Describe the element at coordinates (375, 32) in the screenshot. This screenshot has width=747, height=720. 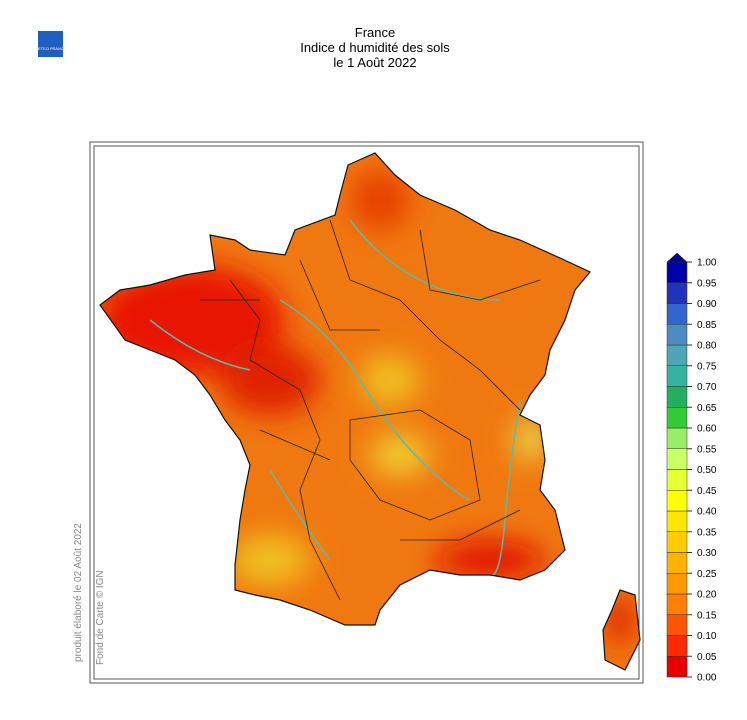
I see `title: France` at that location.